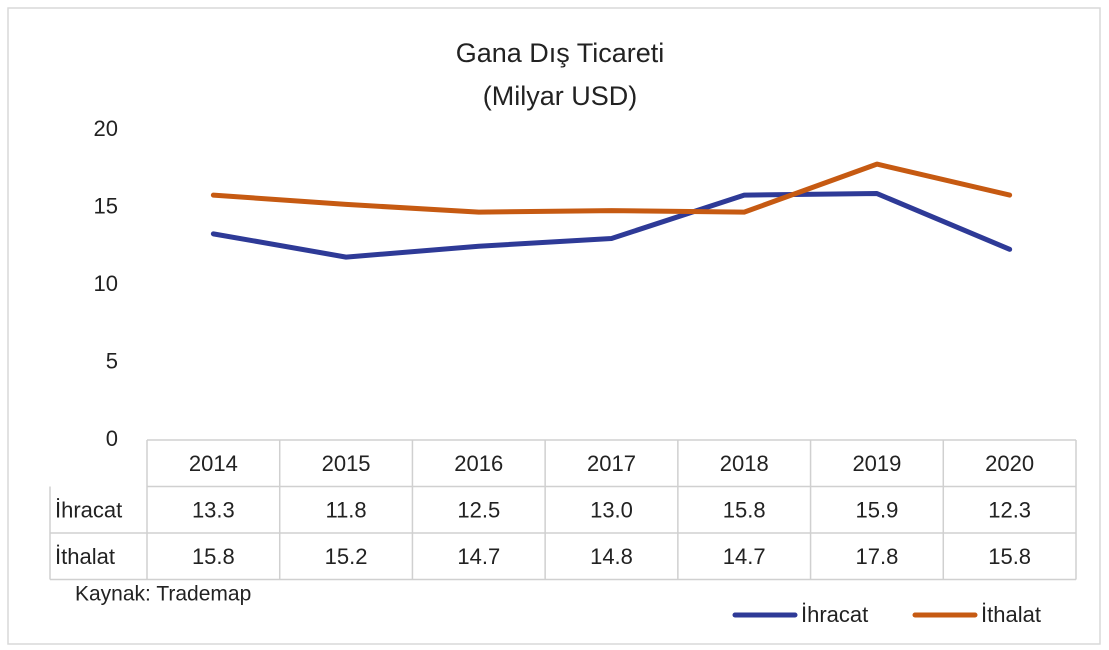  Describe the element at coordinates (213, 463) in the screenshot. I see `x-tick-label: 2014` at that location.